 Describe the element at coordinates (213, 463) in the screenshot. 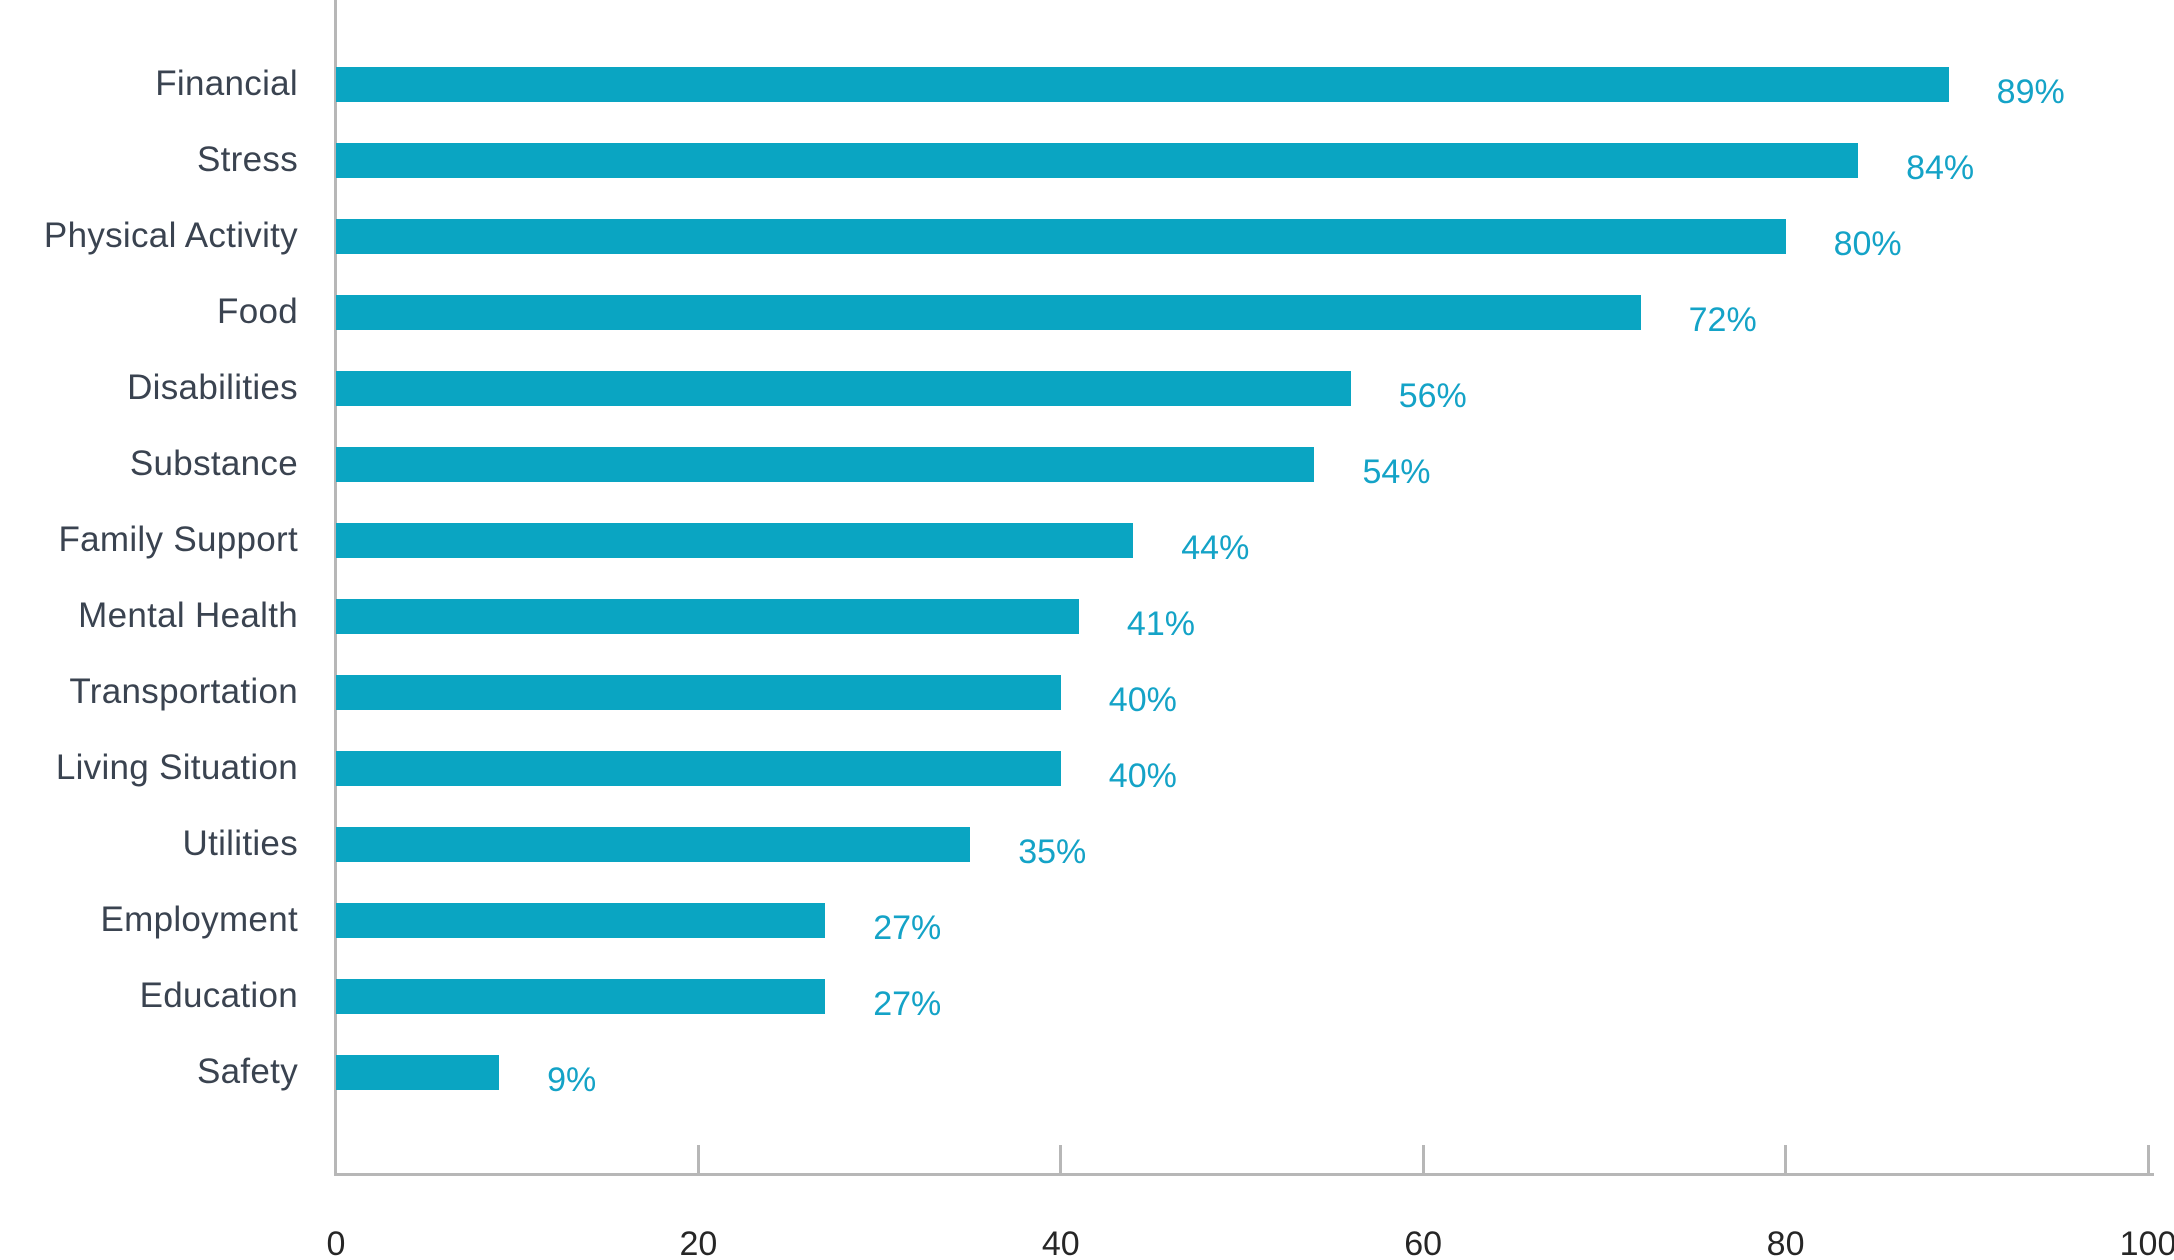

I see `category-label: Substance` at that location.